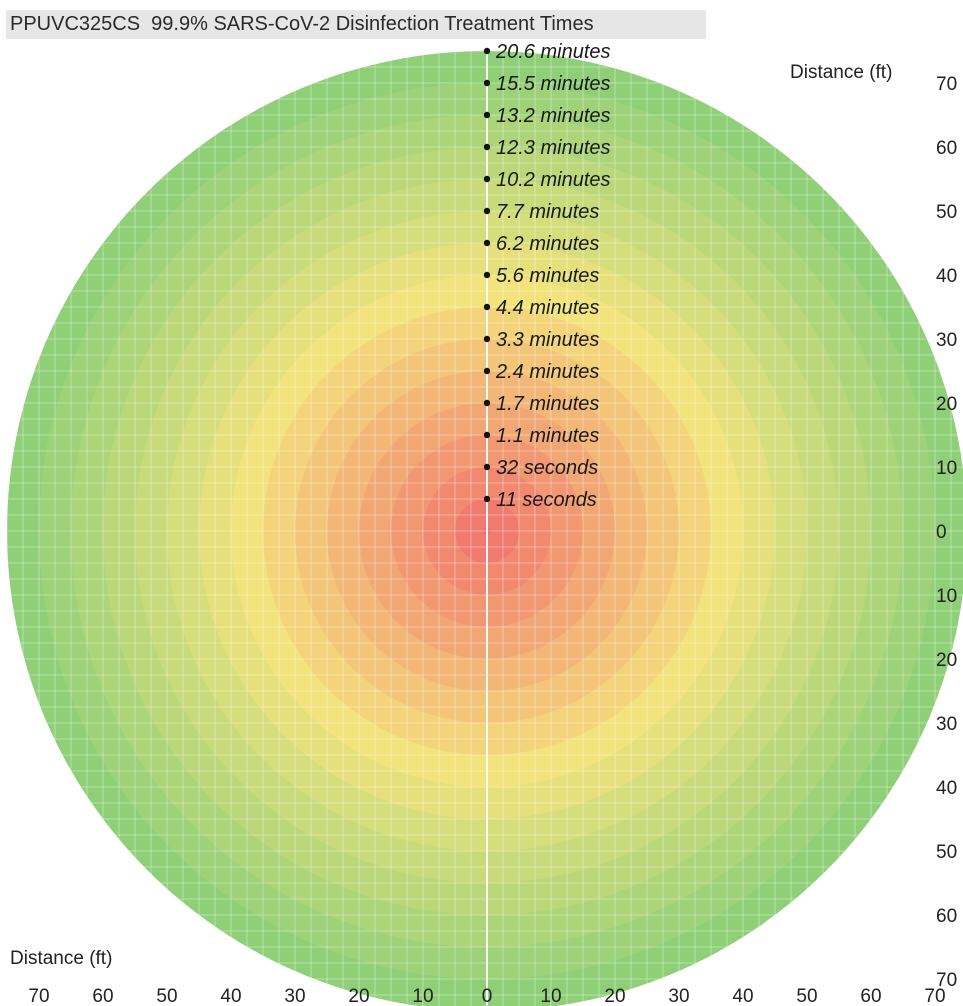 This screenshot has width=963, height=1006. What do you see at coordinates (547, 308) in the screenshot?
I see `ring-label: 4.4 minutes` at bounding box center [547, 308].